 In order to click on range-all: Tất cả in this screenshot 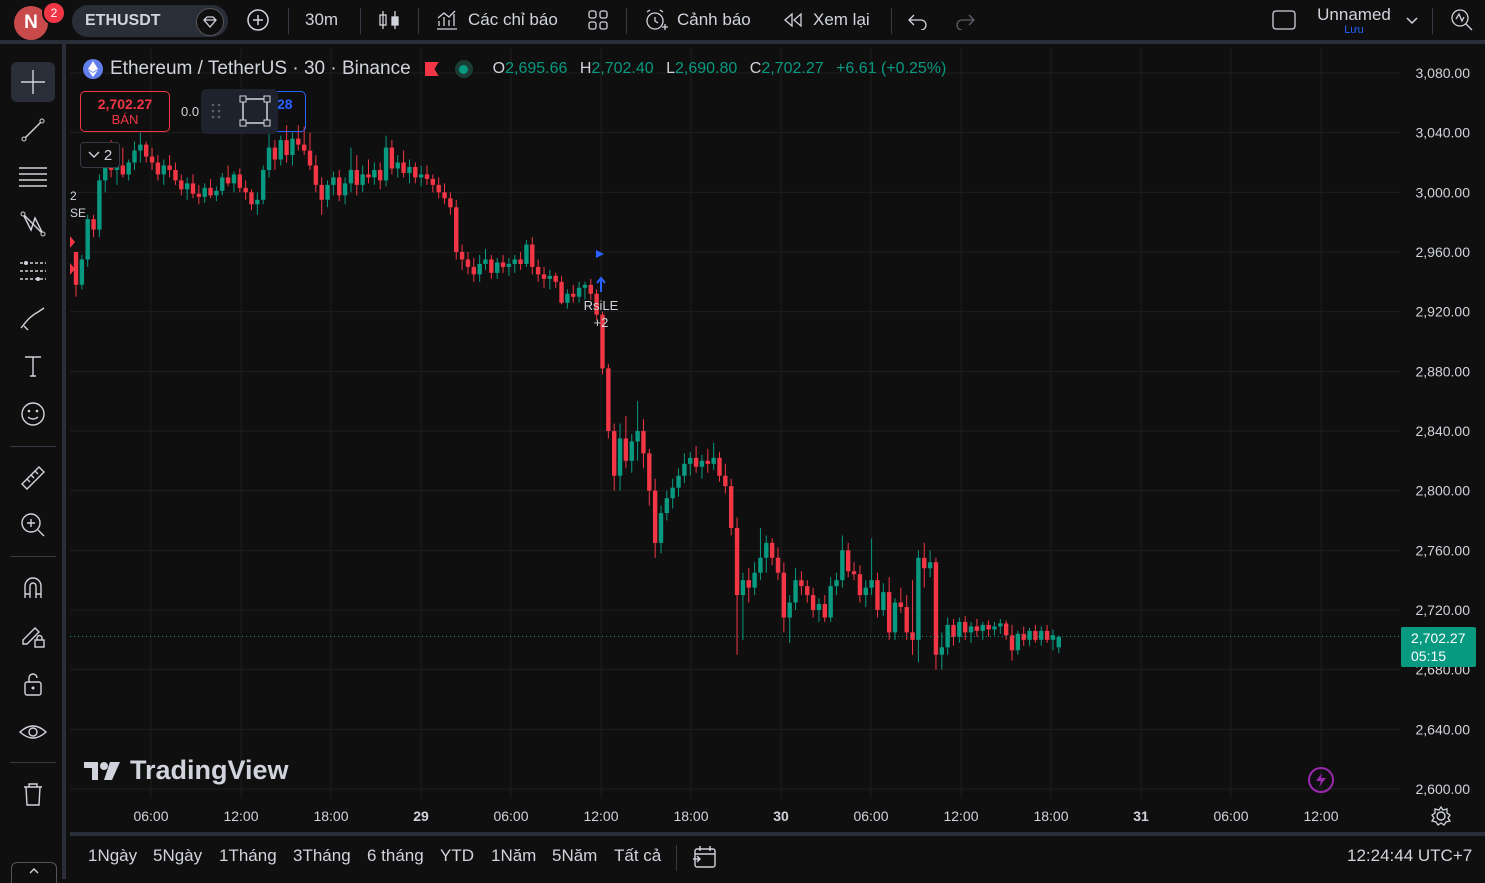, I will do `click(638, 855)`.